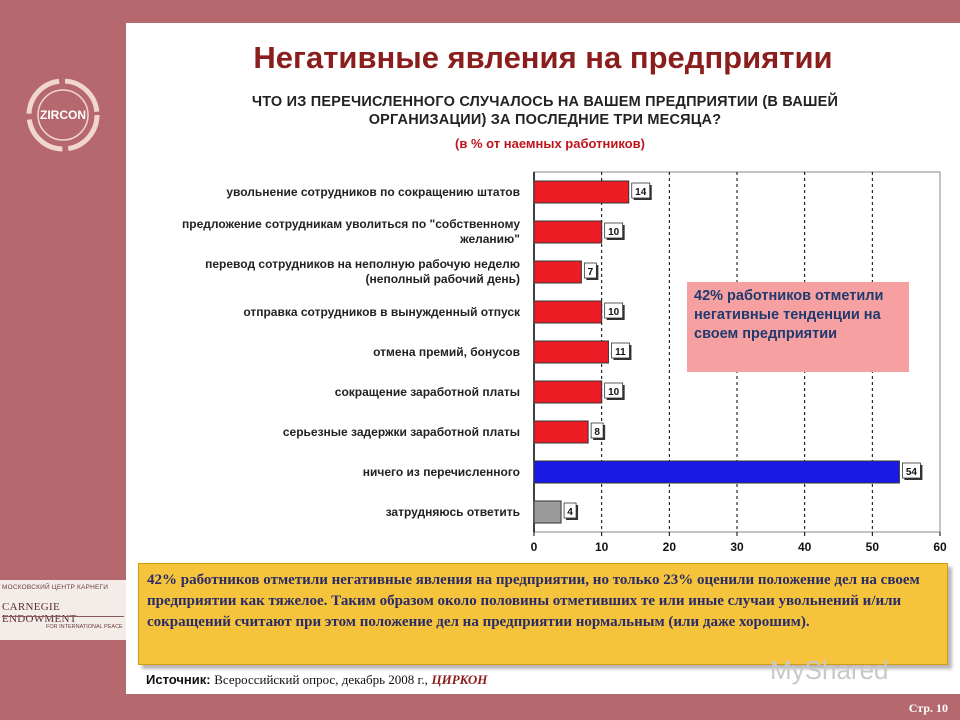  I want to click on data-label: 14, so click(641, 192).